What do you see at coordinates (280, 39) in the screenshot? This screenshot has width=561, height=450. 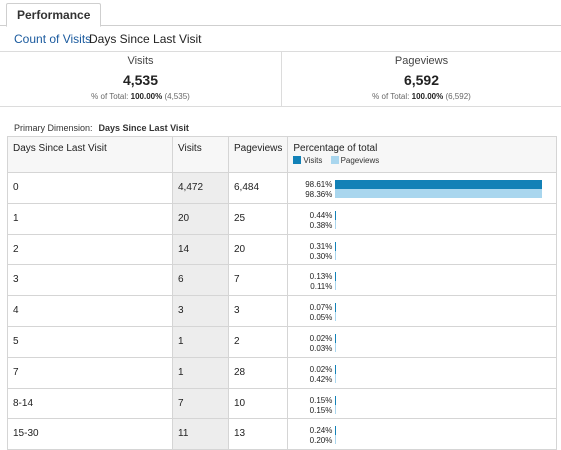 I see `subtab-bar: Count of Visits Days Since Last Visit` at bounding box center [280, 39].